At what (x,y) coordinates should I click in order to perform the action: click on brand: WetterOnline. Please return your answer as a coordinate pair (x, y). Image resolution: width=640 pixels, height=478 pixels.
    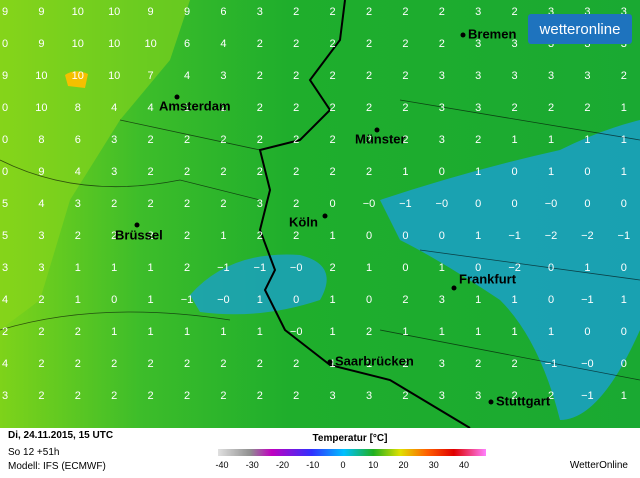
    Looking at the image, I should click on (599, 465).